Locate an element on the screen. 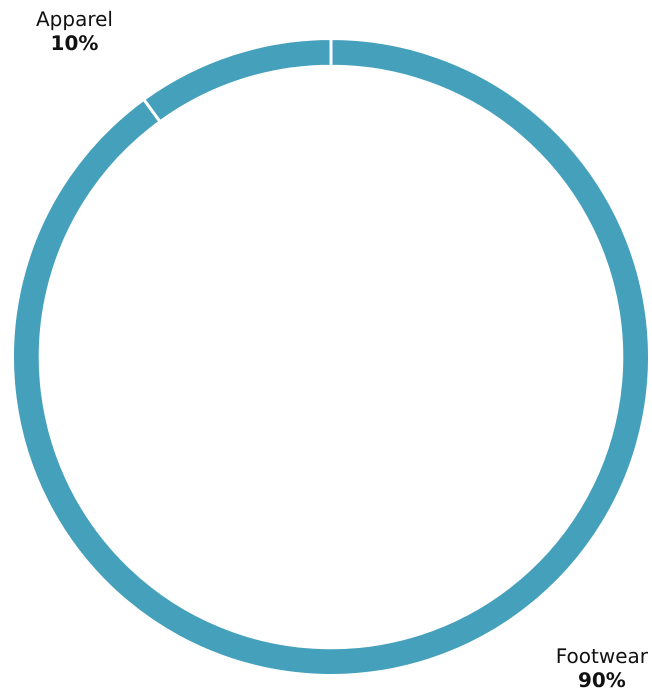 The height and width of the screenshot is (693, 652). data-label: 90% is located at coordinates (602, 680).